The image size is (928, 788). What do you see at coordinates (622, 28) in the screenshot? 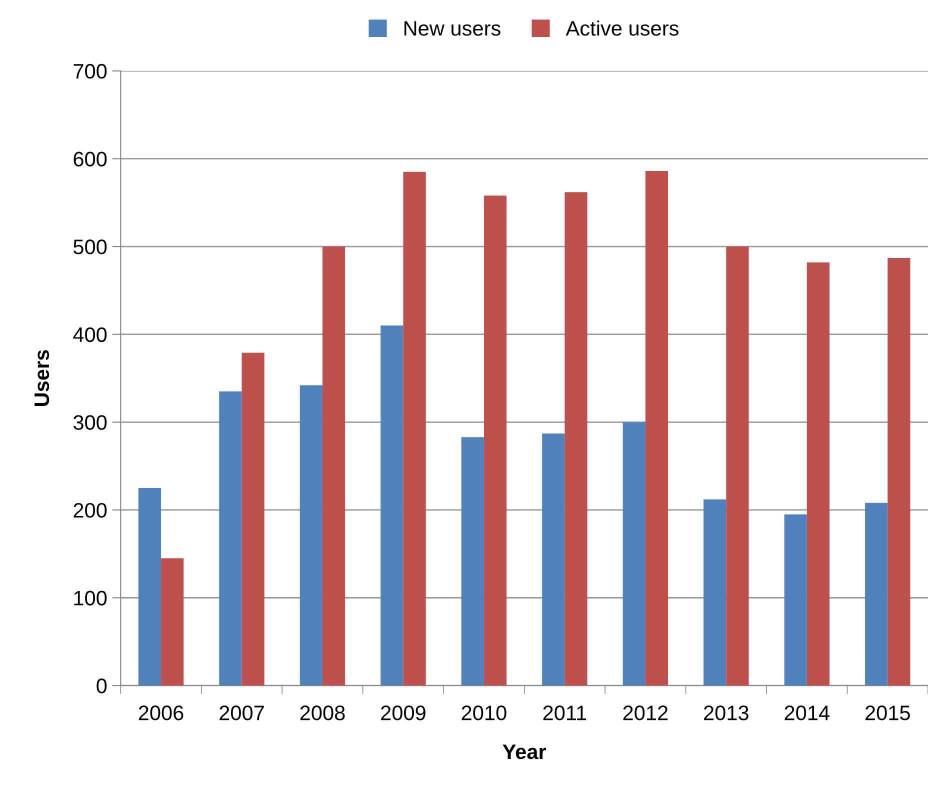
I see `legend-label: Active users` at bounding box center [622, 28].